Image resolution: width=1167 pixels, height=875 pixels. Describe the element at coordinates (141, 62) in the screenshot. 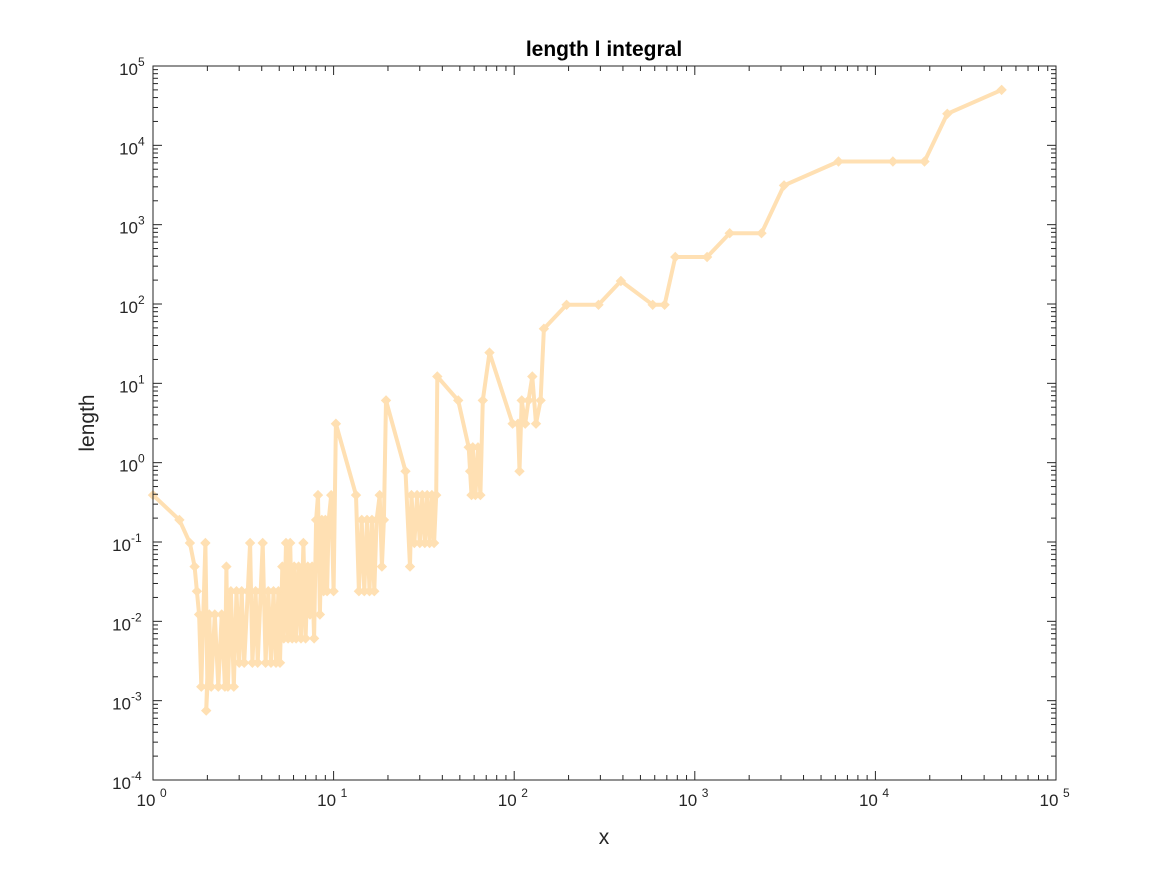

I see `y-tick-exponent: 5` at that location.